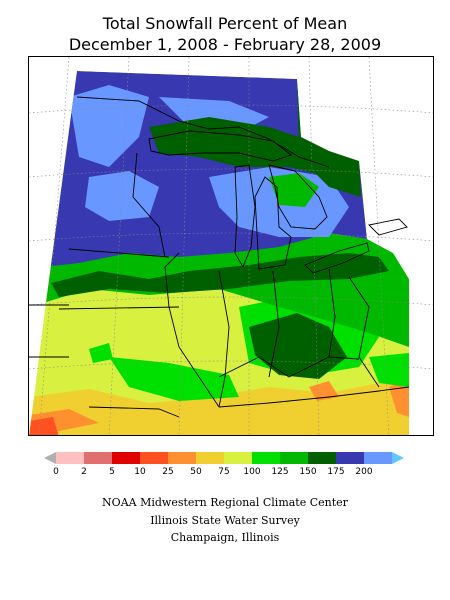 Image resolution: width=450 pixels, height=600 pixels. Describe the element at coordinates (225, 537) in the screenshot. I see `credit-line-3: Champaign, Illinois` at that location.